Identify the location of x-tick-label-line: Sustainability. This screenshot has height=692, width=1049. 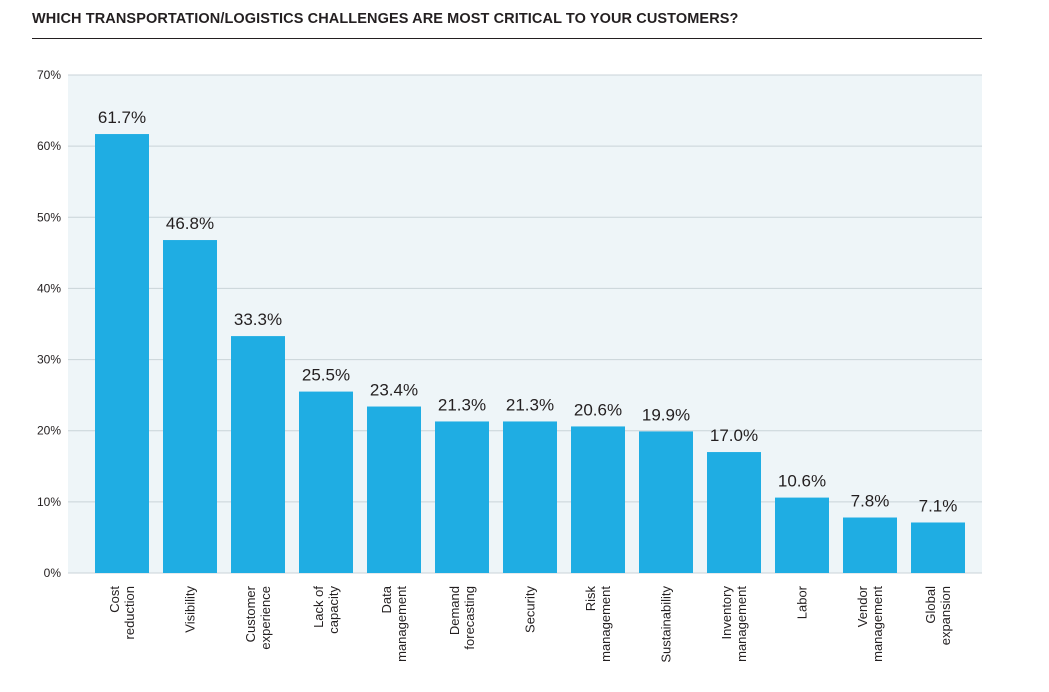
(666, 624).